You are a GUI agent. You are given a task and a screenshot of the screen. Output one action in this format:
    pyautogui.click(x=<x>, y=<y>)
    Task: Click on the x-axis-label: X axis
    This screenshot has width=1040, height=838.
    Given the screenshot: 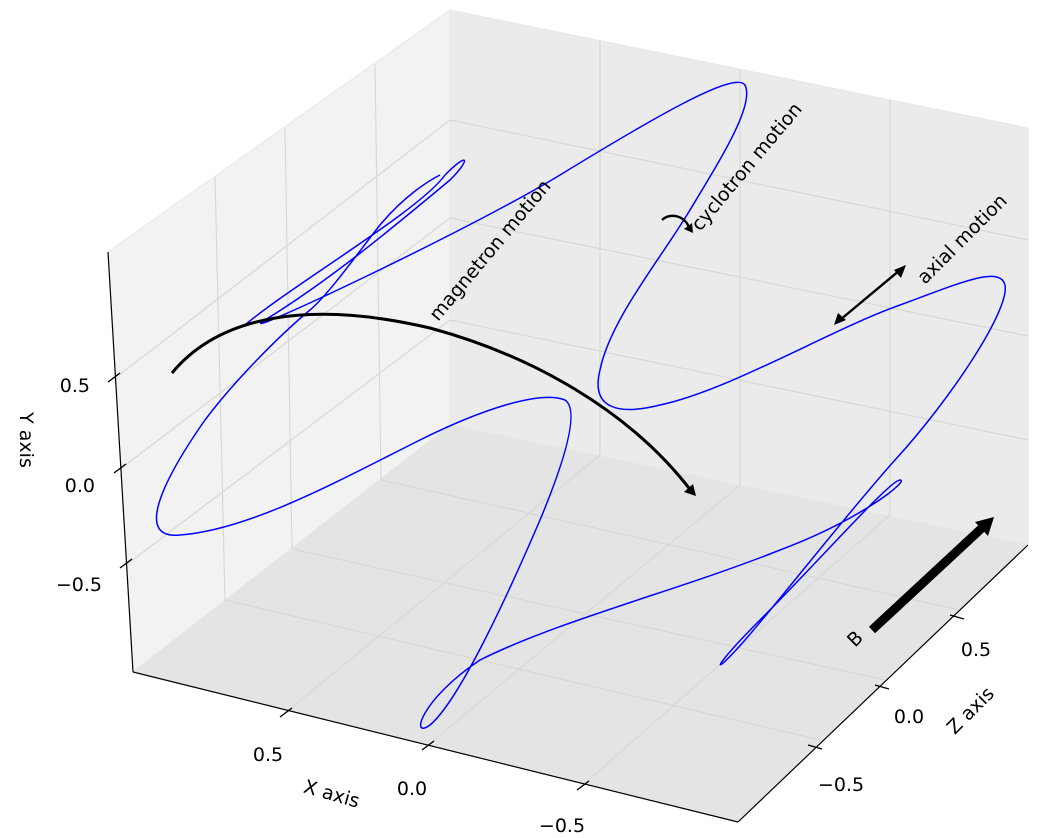 What is the action you would take?
    pyautogui.click(x=331, y=794)
    